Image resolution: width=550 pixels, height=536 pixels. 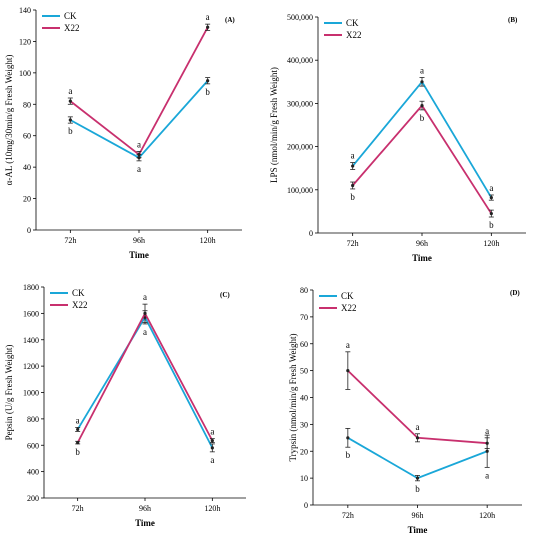 What do you see at coordinates (78, 508) in the screenshot?
I see `x-tick-label: 72h` at bounding box center [78, 508].